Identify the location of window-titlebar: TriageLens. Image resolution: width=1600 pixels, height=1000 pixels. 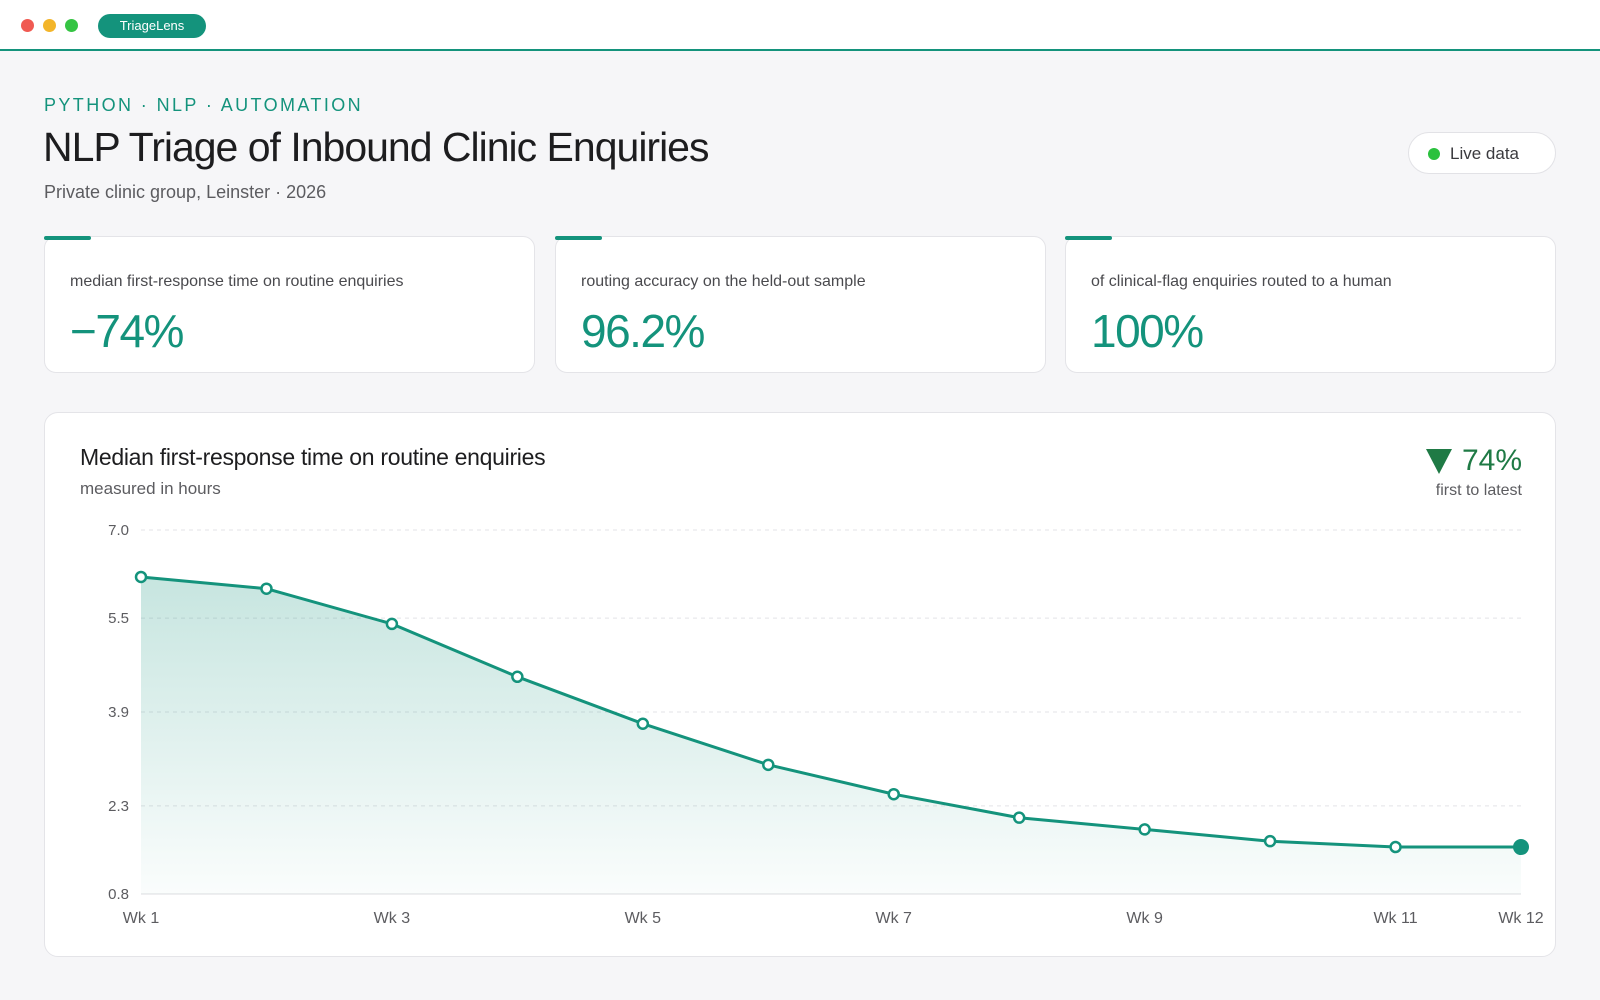
(800, 25).